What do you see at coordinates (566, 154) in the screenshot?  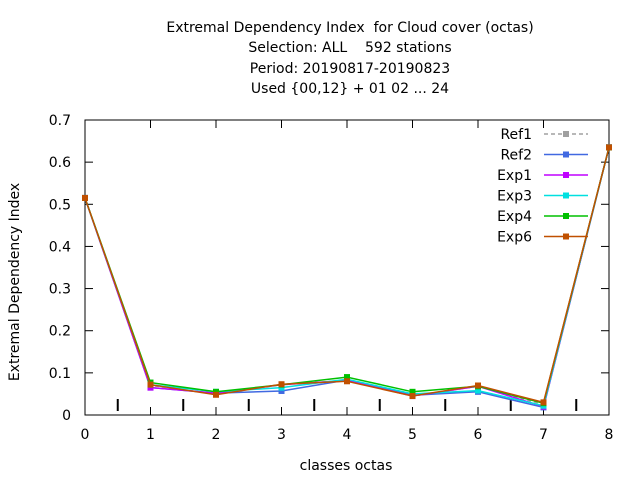 I see `legend-swatch-marker-ref2` at bounding box center [566, 154].